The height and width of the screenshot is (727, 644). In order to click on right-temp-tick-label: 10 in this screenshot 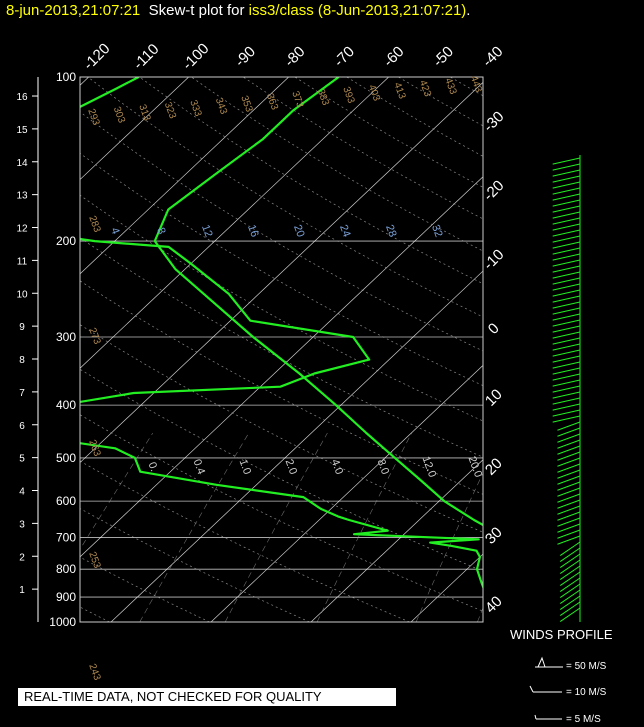, I will do `click(494, 398)`.